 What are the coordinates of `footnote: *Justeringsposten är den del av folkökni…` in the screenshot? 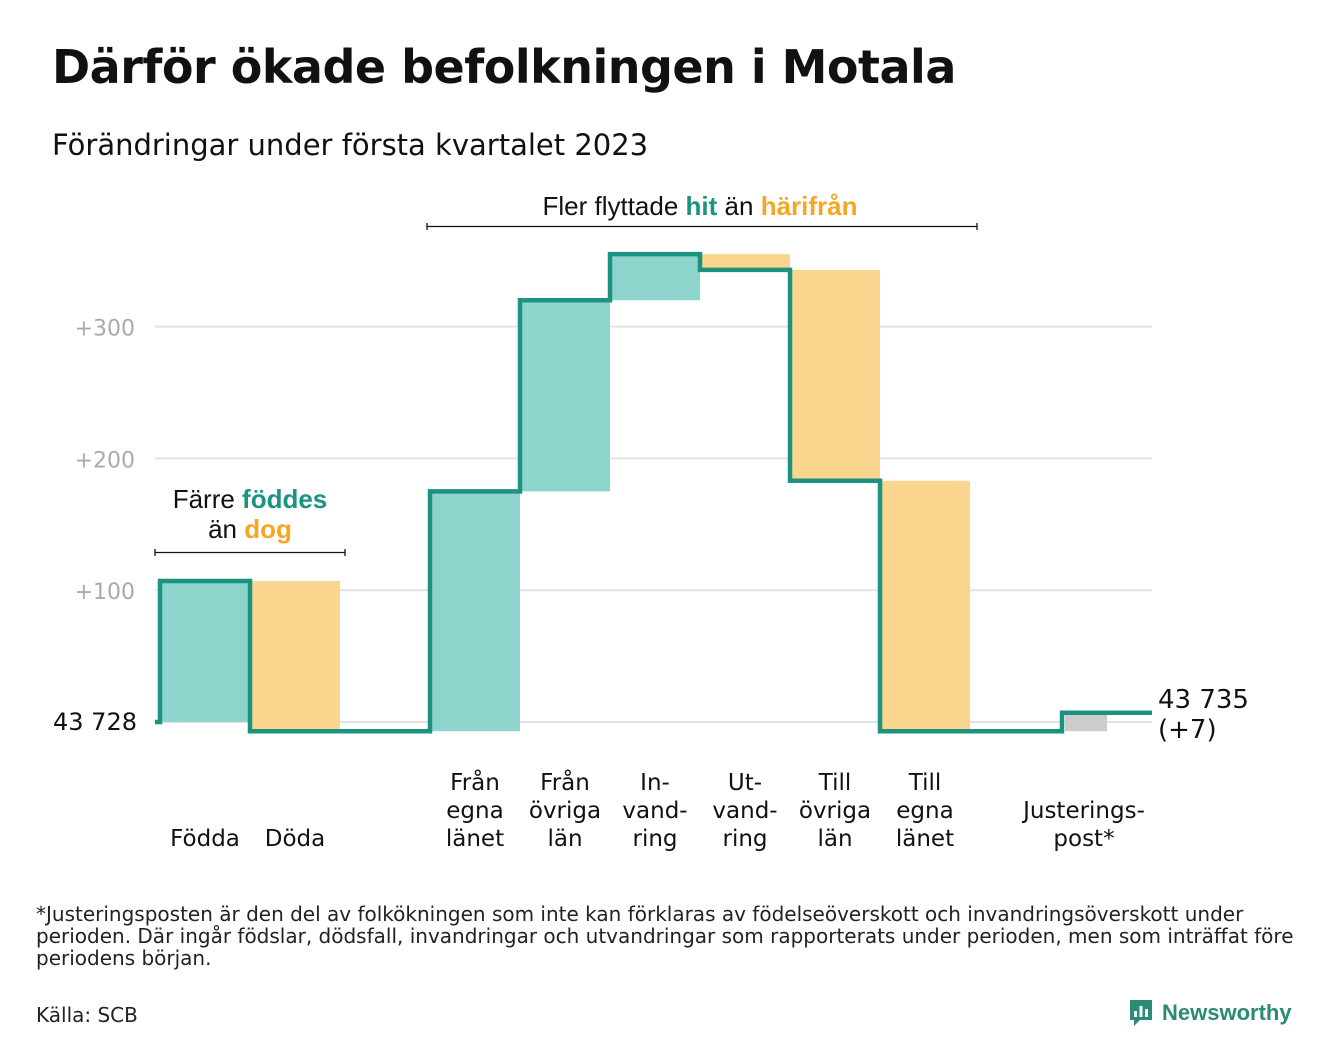 It's located at (665, 936).